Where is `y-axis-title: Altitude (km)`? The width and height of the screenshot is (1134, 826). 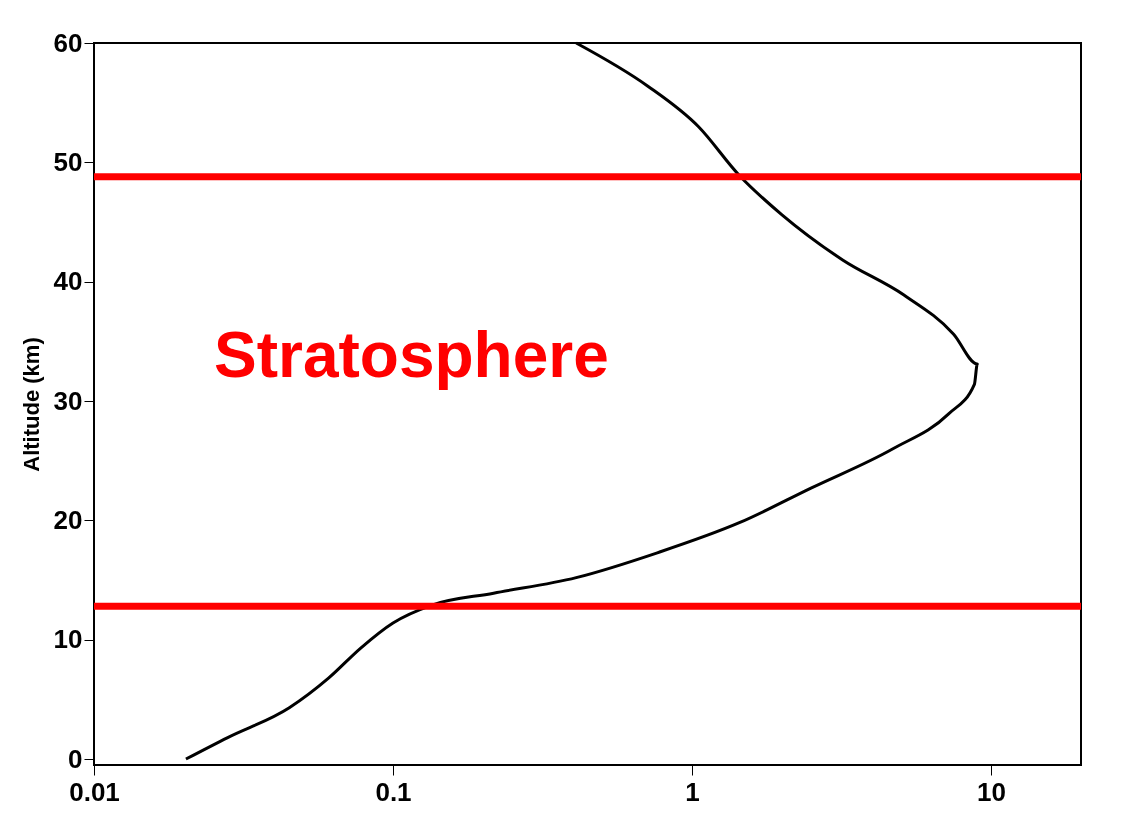 y-axis-title: Altitude (km) is located at coordinates (31, 404).